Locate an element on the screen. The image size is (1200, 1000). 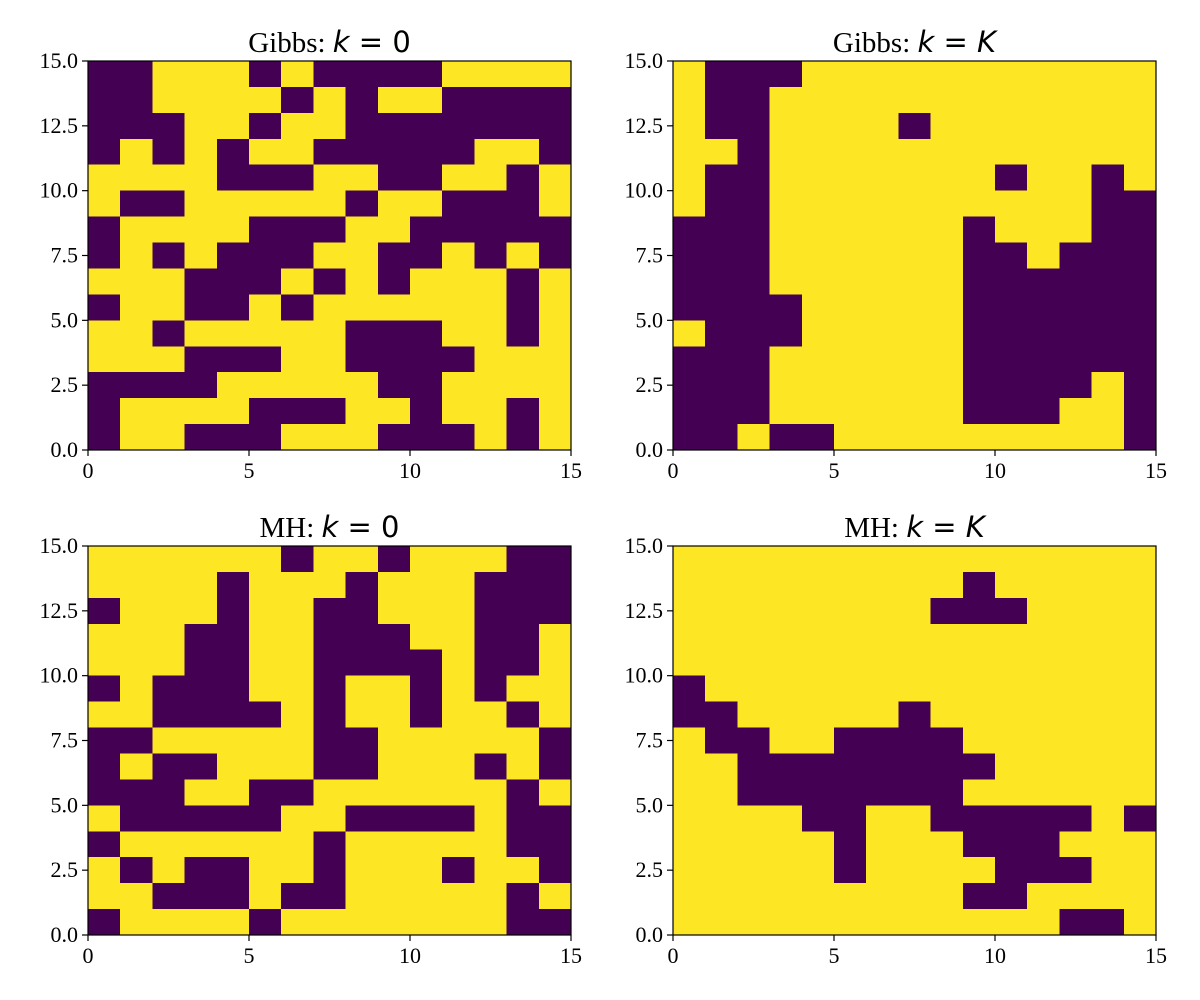
title-math-part: 0 is located at coordinates (386, 527).